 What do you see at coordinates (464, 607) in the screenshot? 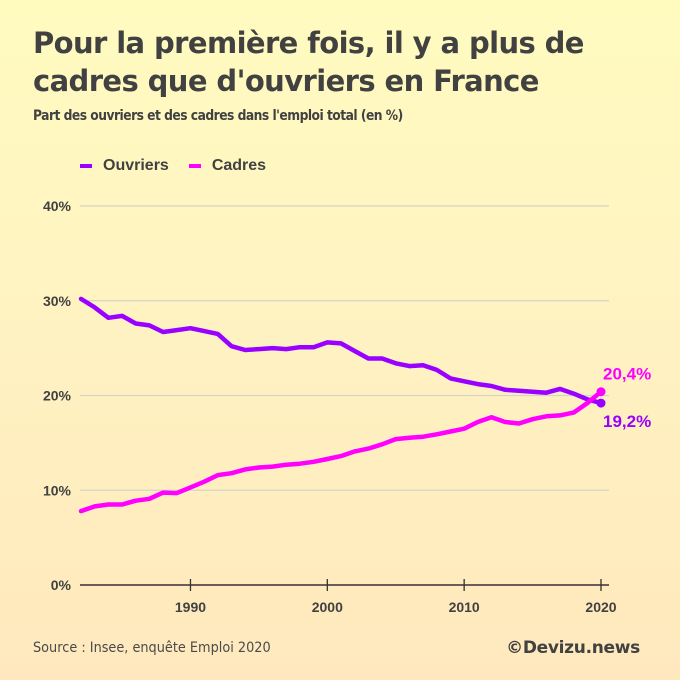
I see `x-tick-label: 2010` at bounding box center [464, 607].